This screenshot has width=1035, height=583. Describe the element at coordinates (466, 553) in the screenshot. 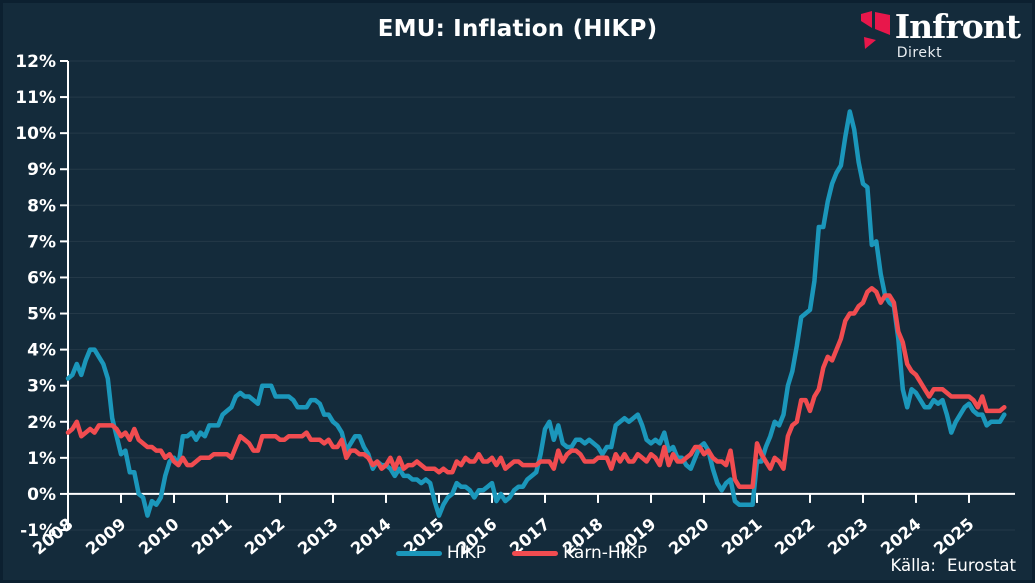

I see `legend-label: HIKP` at that location.